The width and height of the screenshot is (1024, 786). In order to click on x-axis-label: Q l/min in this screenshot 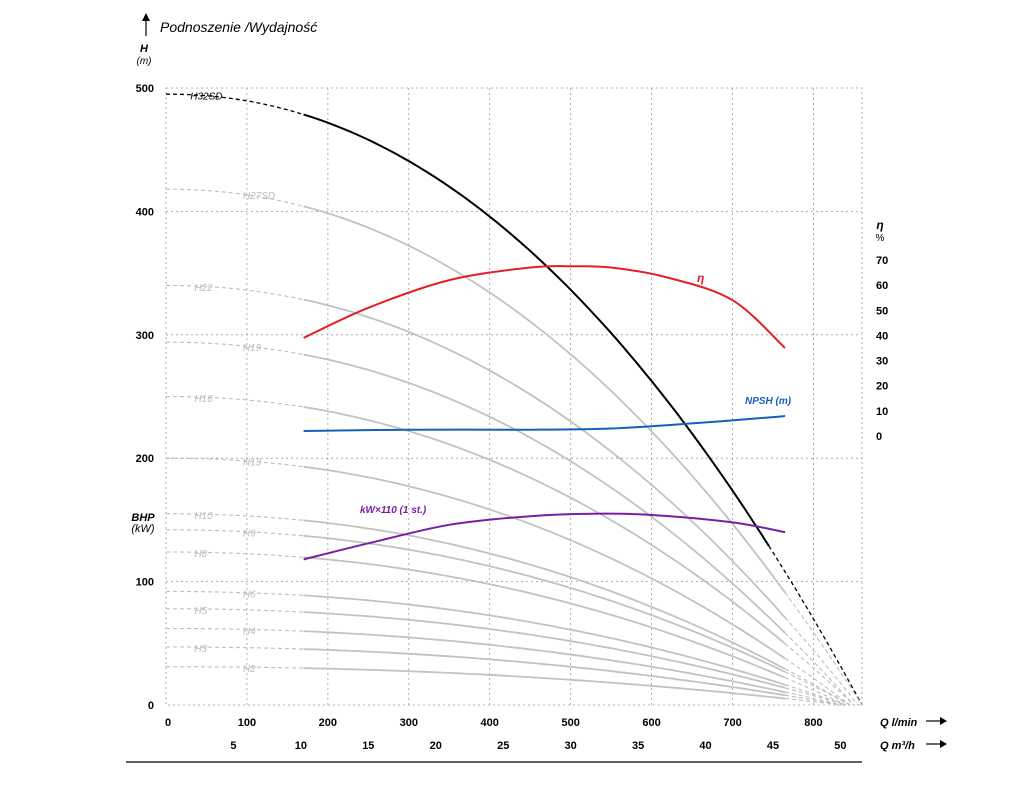, I will do `click(899, 723)`.